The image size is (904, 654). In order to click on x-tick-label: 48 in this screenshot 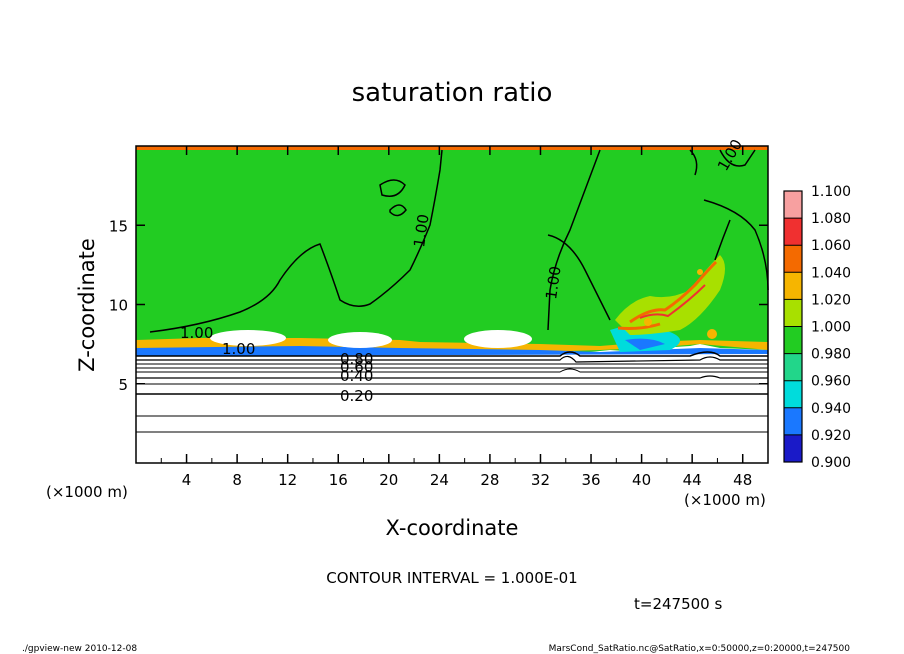, I will do `click(742, 480)`.